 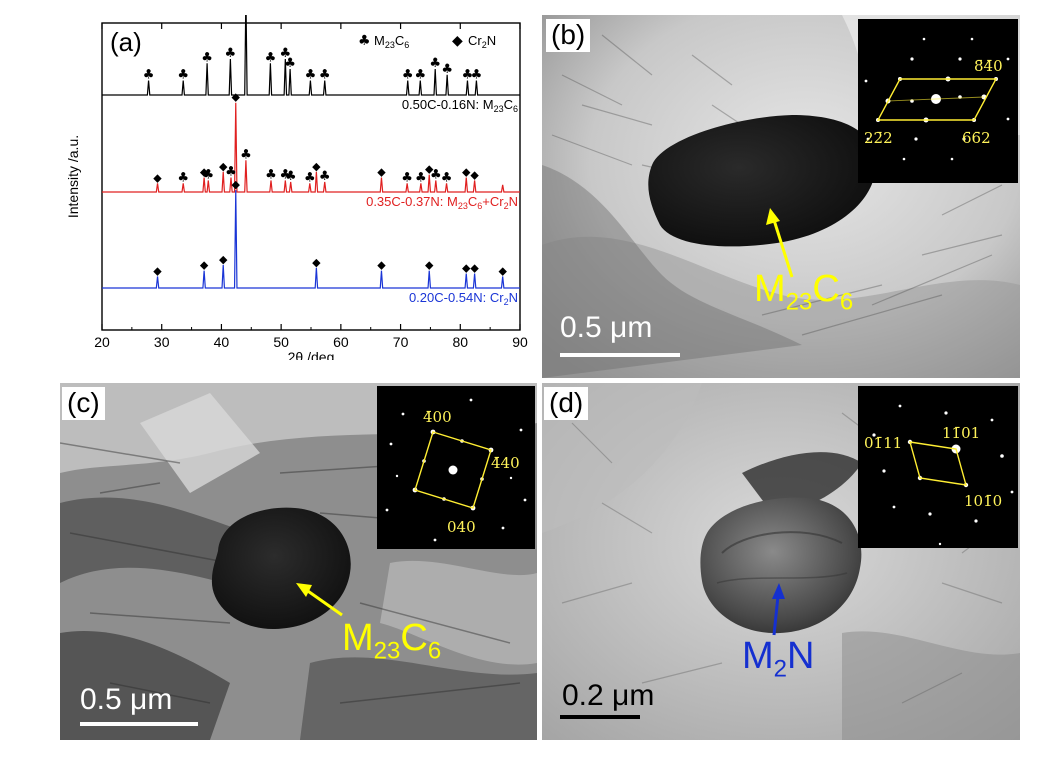 What do you see at coordinates (620, 355) in the screenshot?
I see `scale-bar-b` at bounding box center [620, 355].